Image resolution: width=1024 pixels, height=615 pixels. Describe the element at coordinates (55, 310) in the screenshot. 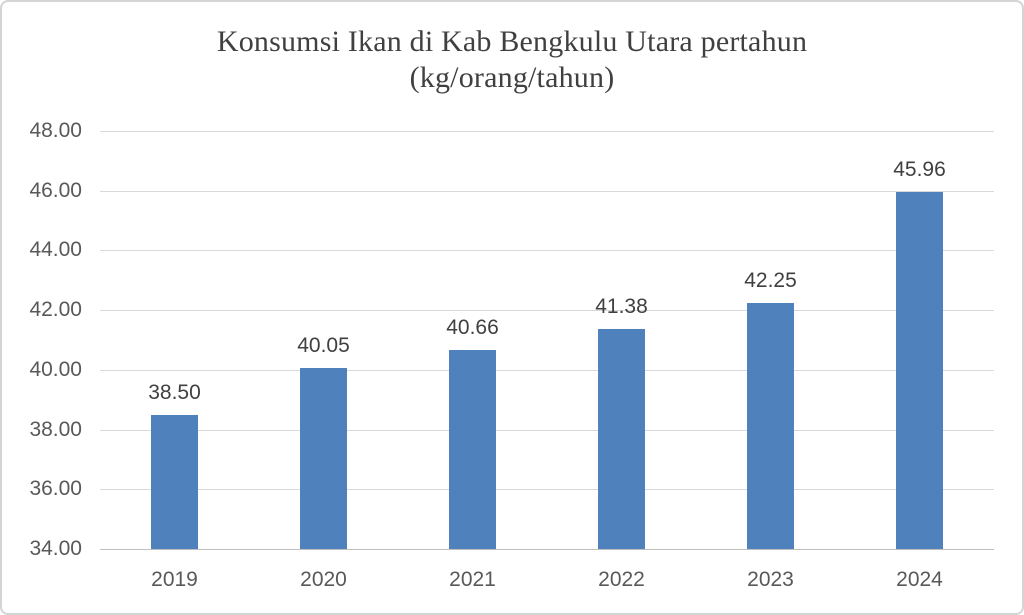

I see `y-tick-label: 42.00` at that location.